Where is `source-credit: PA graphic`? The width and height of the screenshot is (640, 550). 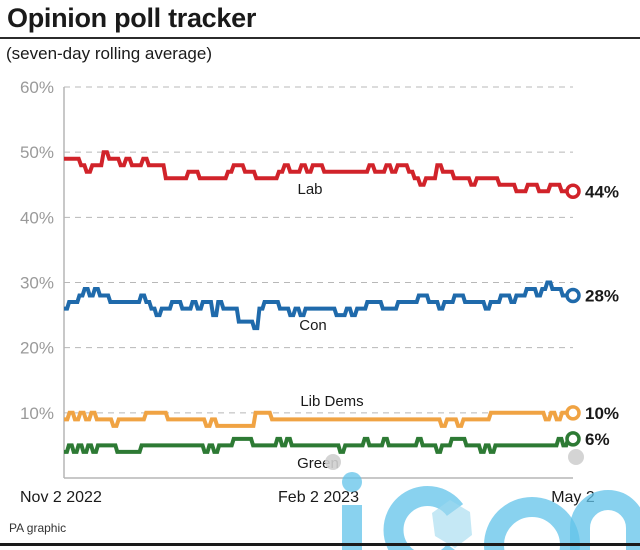 source-credit: PA graphic is located at coordinates (38, 528).